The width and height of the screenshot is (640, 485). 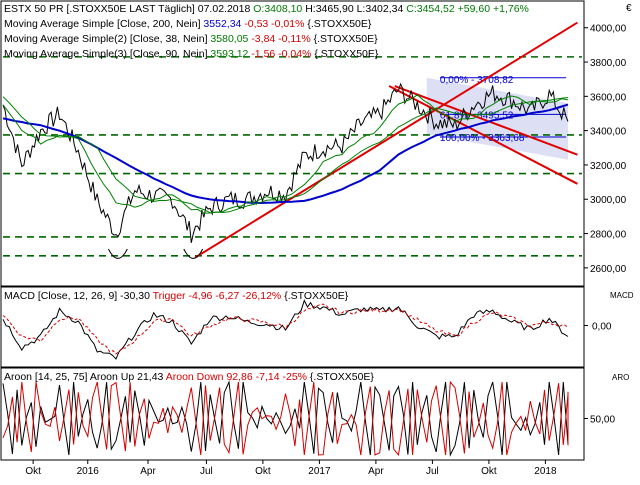 What do you see at coordinates (295, 54) in the screenshot?
I see `ma90-pct: -0,04%` at bounding box center [295, 54].